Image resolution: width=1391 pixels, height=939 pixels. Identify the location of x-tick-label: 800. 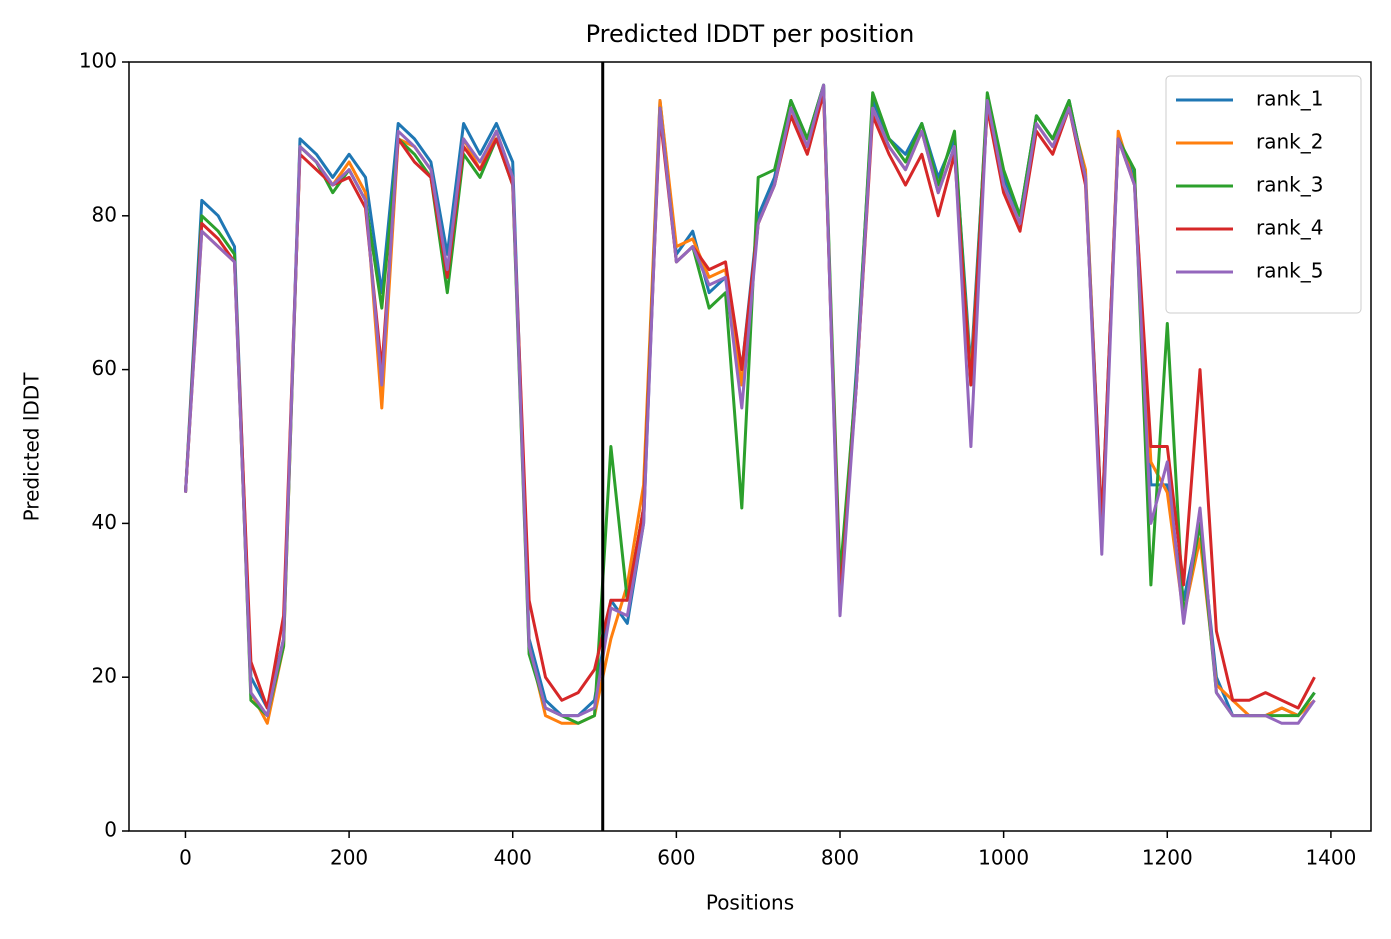
(840, 858).